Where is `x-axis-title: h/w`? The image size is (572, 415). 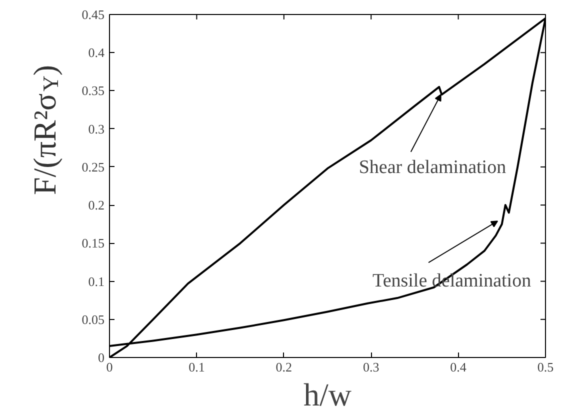
x-axis-title: h/w is located at coordinates (328, 394).